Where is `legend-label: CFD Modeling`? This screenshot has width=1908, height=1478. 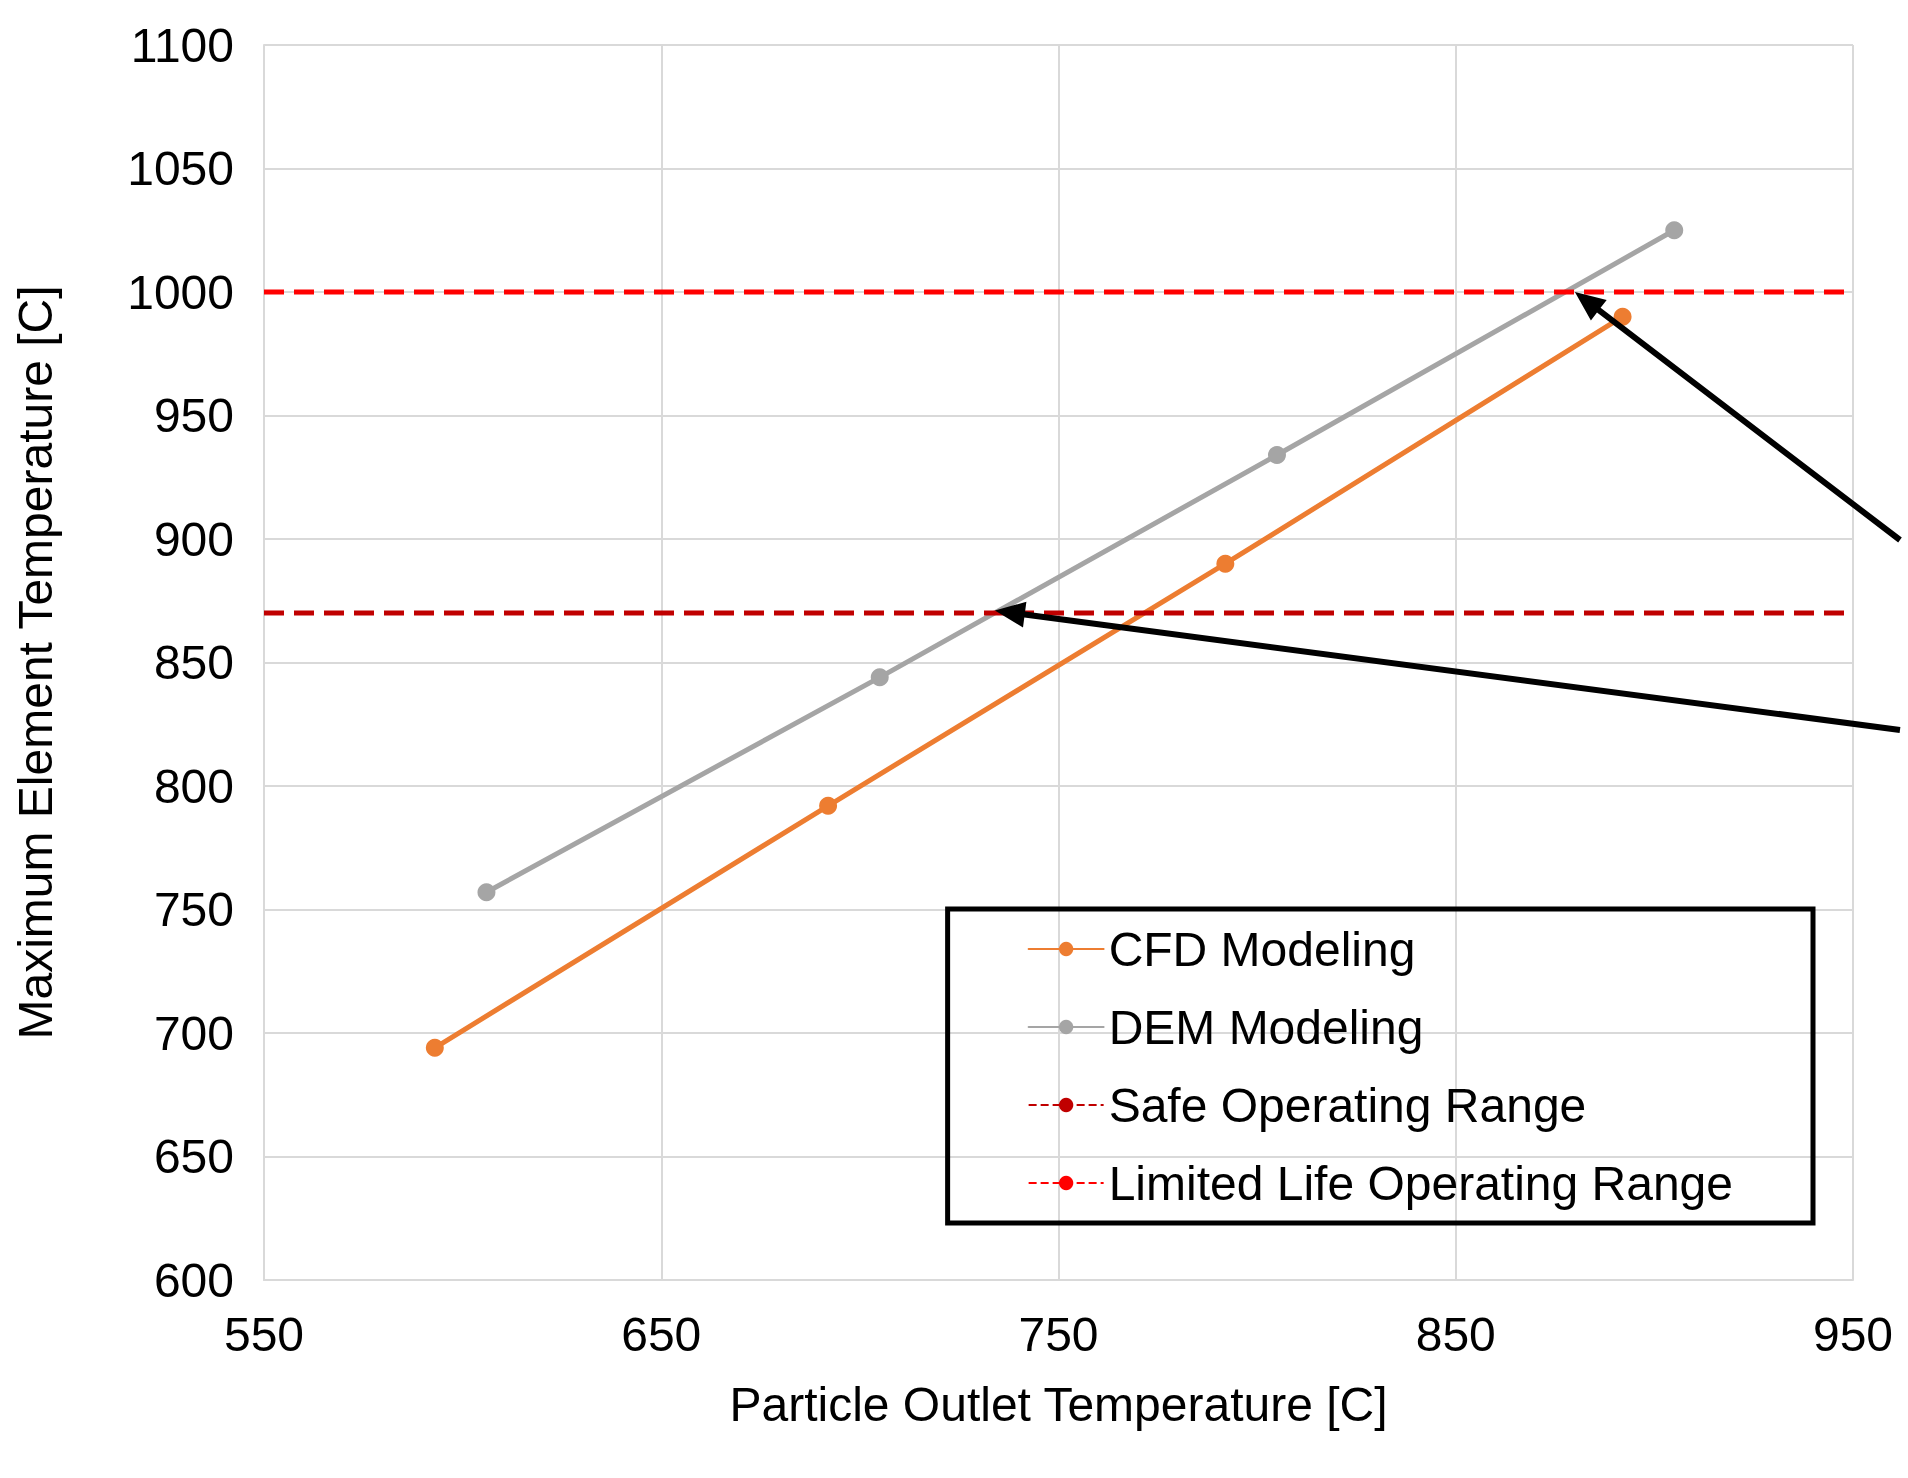 legend-label: CFD Modeling is located at coordinates (1262, 949).